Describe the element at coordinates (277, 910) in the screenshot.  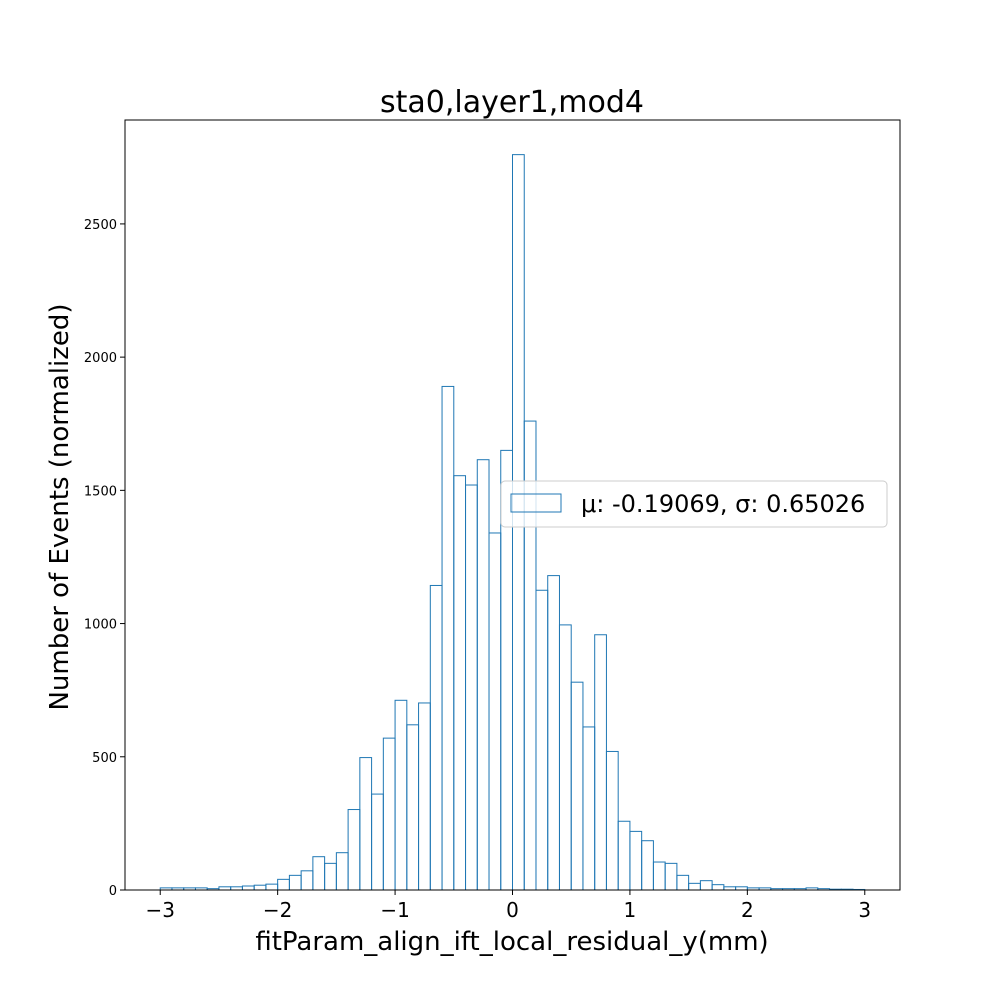
I see `x-tick-label: −2` at that location.